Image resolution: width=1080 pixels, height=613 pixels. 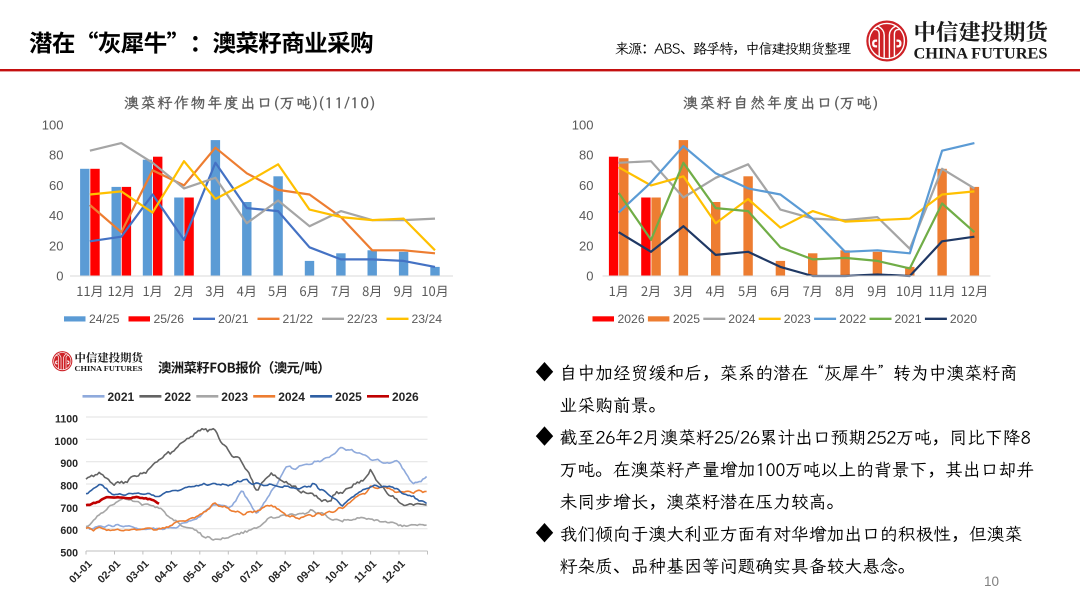 What do you see at coordinates (963, 319) in the screenshot?
I see `svg-text: 2020` at bounding box center [963, 319].